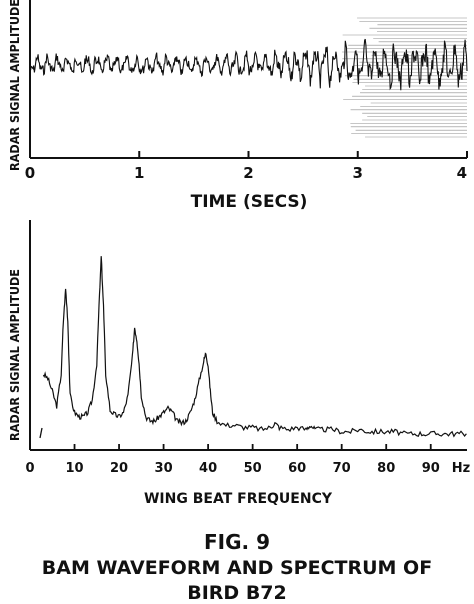 Image resolution: width=474 pixels, height=604 pixels. I want to click on waveform-dense-trace, so click(404, 77).